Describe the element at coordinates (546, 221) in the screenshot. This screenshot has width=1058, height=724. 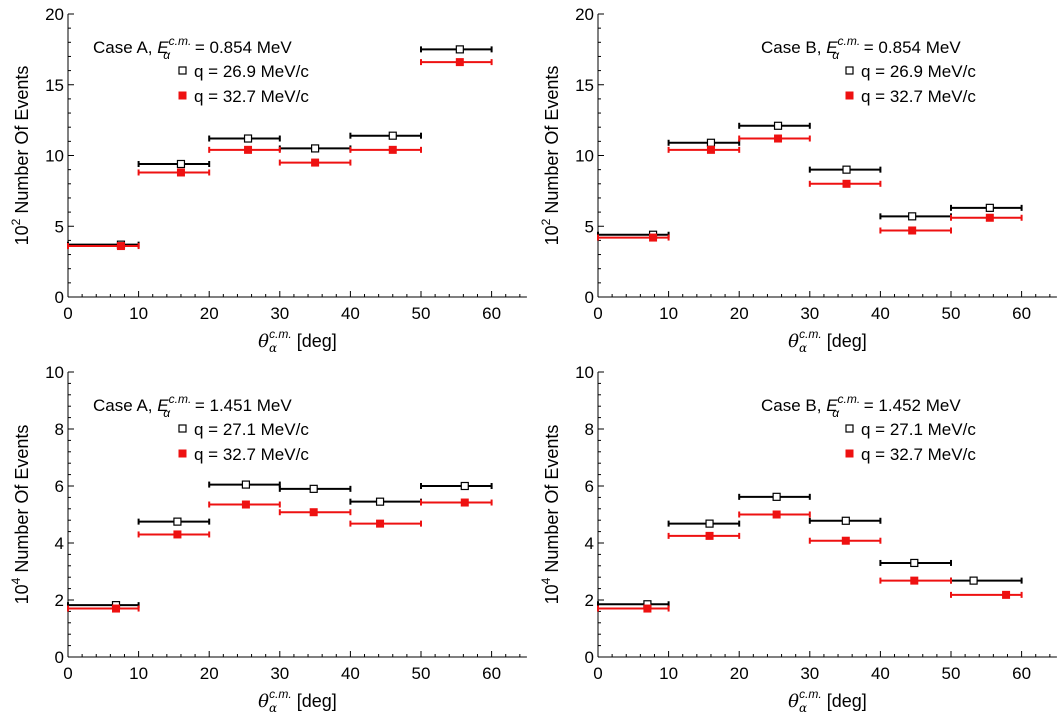
I see `y-axis-label-exp: 2` at that location.